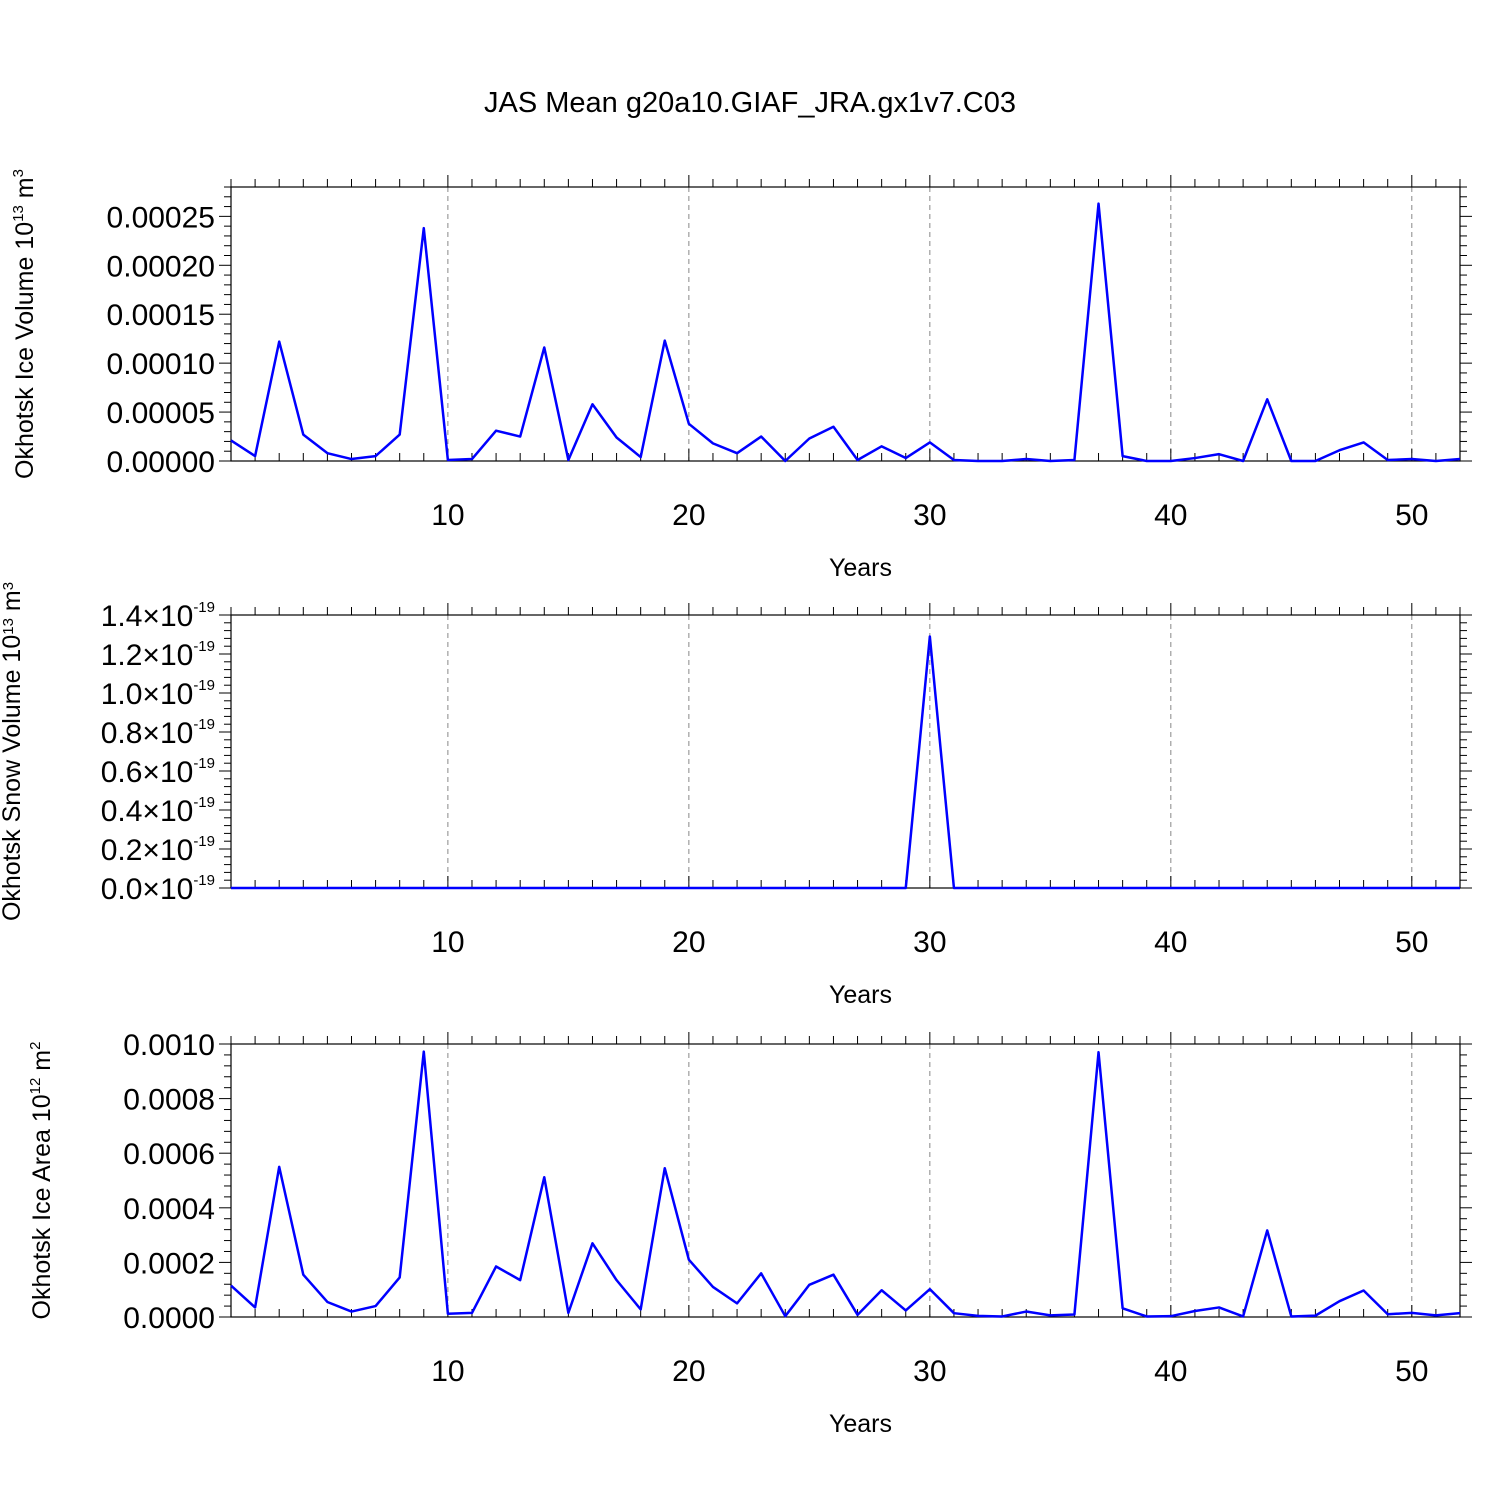  What do you see at coordinates (169, 1100) in the screenshot?
I see `y-tick-label: 0.0008` at bounding box center [169, 1100].